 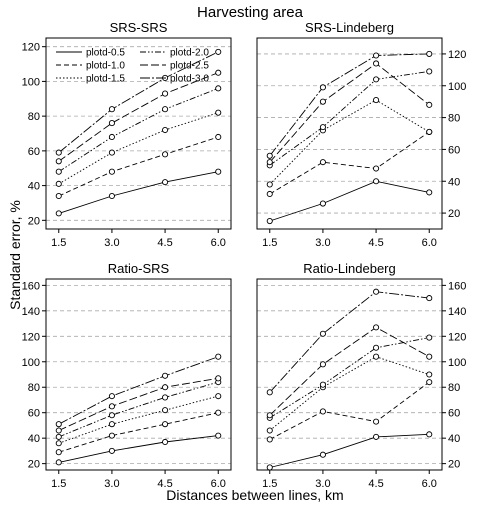 I want to click on panel-title: Ratio-SRS, so click(x=139, y=268).